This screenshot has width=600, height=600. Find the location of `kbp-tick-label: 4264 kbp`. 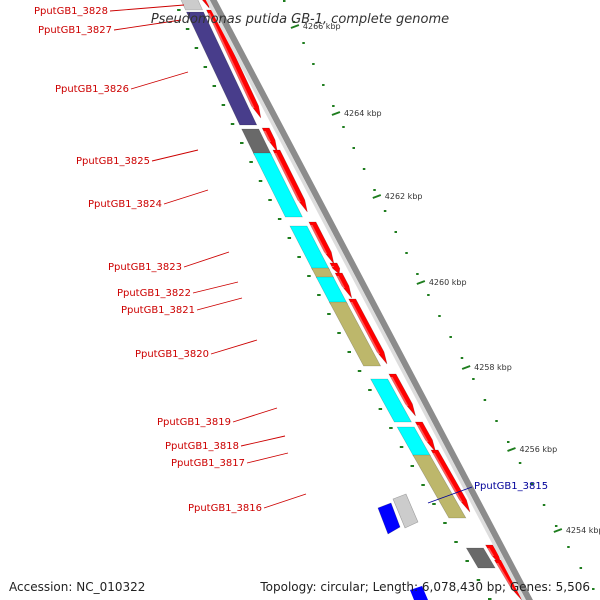

kbp-tick-label: 4264 kbp is located at coordinates (363, 113).